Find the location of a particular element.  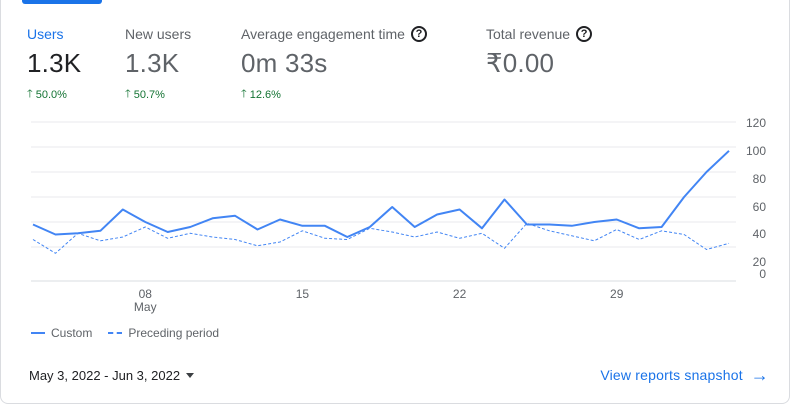

x-tick-label: 29 is located at coordinates (617, 294).